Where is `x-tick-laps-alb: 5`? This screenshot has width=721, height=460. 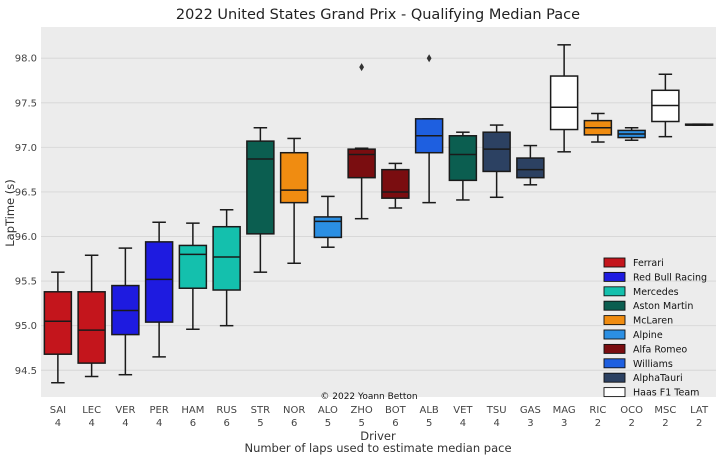
x-tick-laps-alb: 5 is located at coordinates (429, 423).